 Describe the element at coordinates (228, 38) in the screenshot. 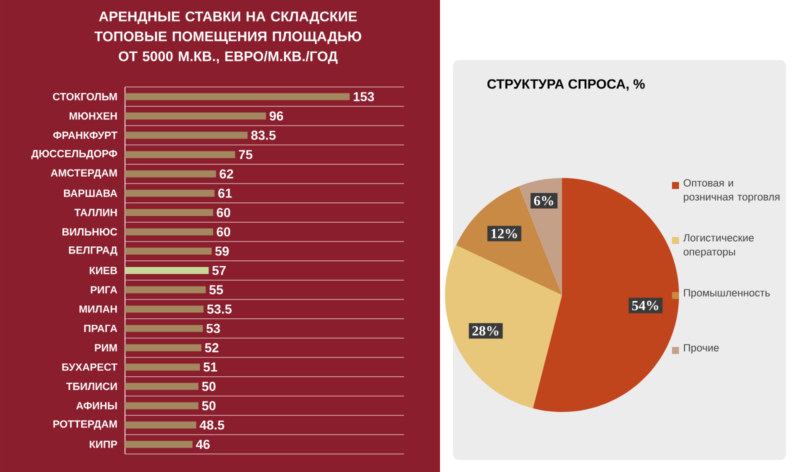

I see `chart-title: АРЕНДНЫЕ СТАВКИ НА СКЛАДСКИЕ ТОПОВЫЕ ПОМЕЩЕНИЯ ПЛОЩАДЬЮ ОТ 5000 М.КВ., ЕВРО/М.КВ./ГОД` at that location.